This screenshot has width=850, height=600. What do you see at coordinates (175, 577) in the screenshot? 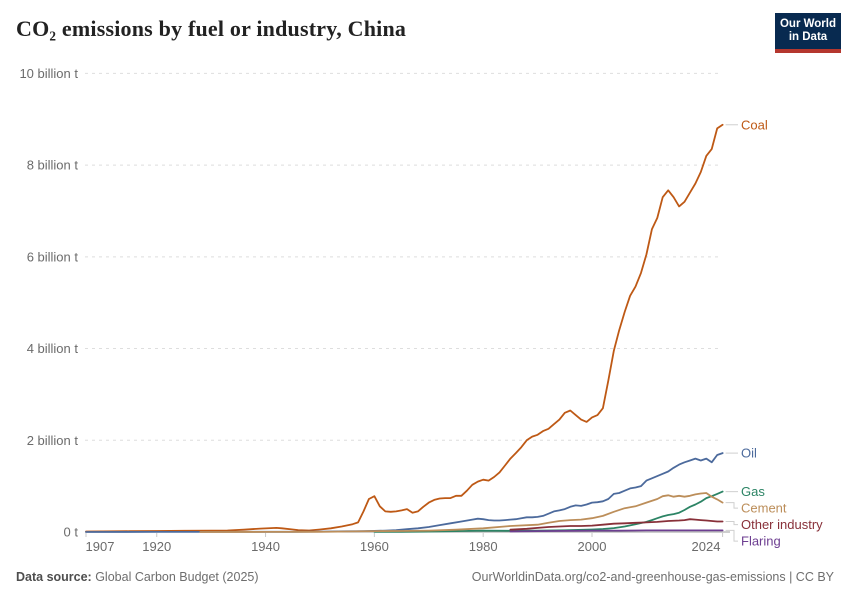
I see `data-source-value: Global Carbon Budget (2025)` at bounding box center [175, 577].